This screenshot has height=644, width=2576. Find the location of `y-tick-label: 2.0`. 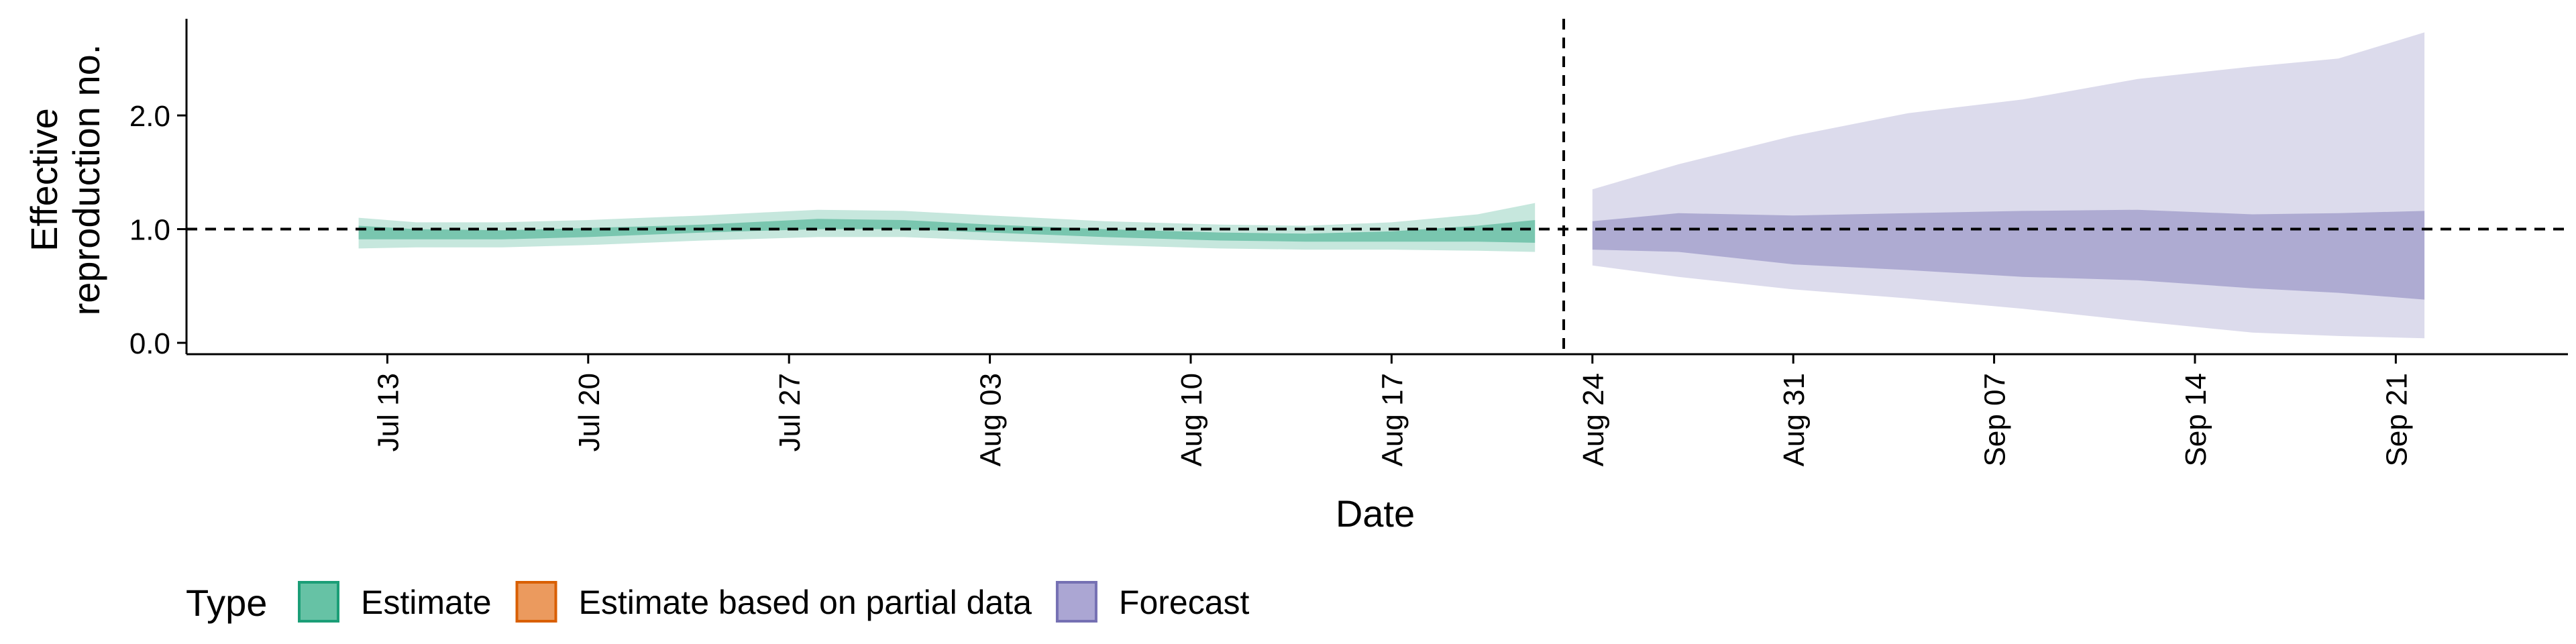

y-tick-label: 2.0 is located at coordinates (149, 116).